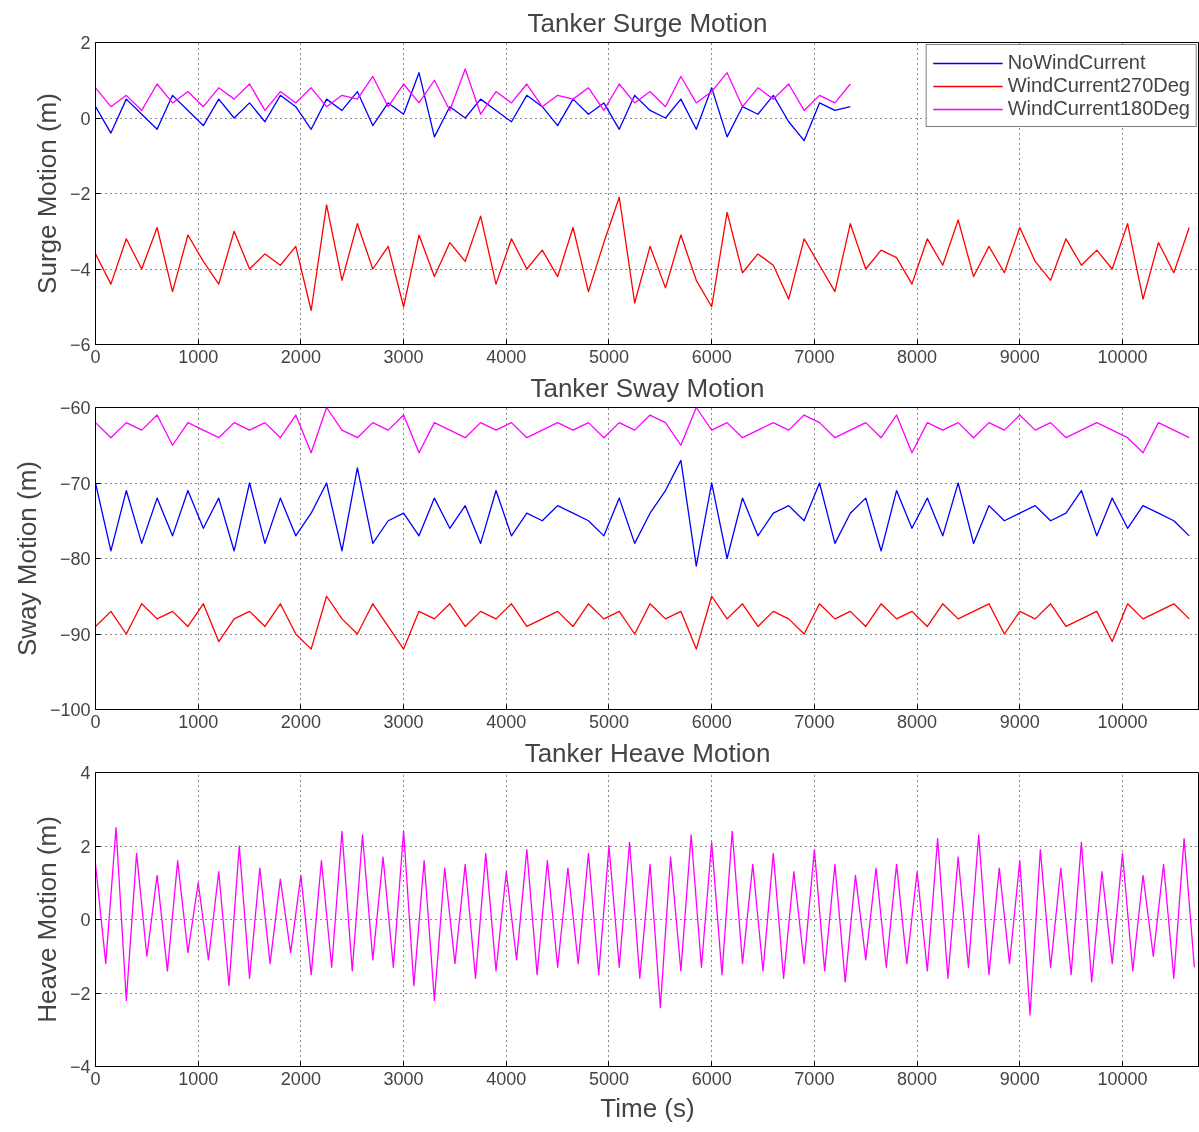 The width and height of the screenshot is (1199, 1132). Describe the element at coordinates (75, 634) in the screenshot. I see `y-tick-label: −90` at that location.